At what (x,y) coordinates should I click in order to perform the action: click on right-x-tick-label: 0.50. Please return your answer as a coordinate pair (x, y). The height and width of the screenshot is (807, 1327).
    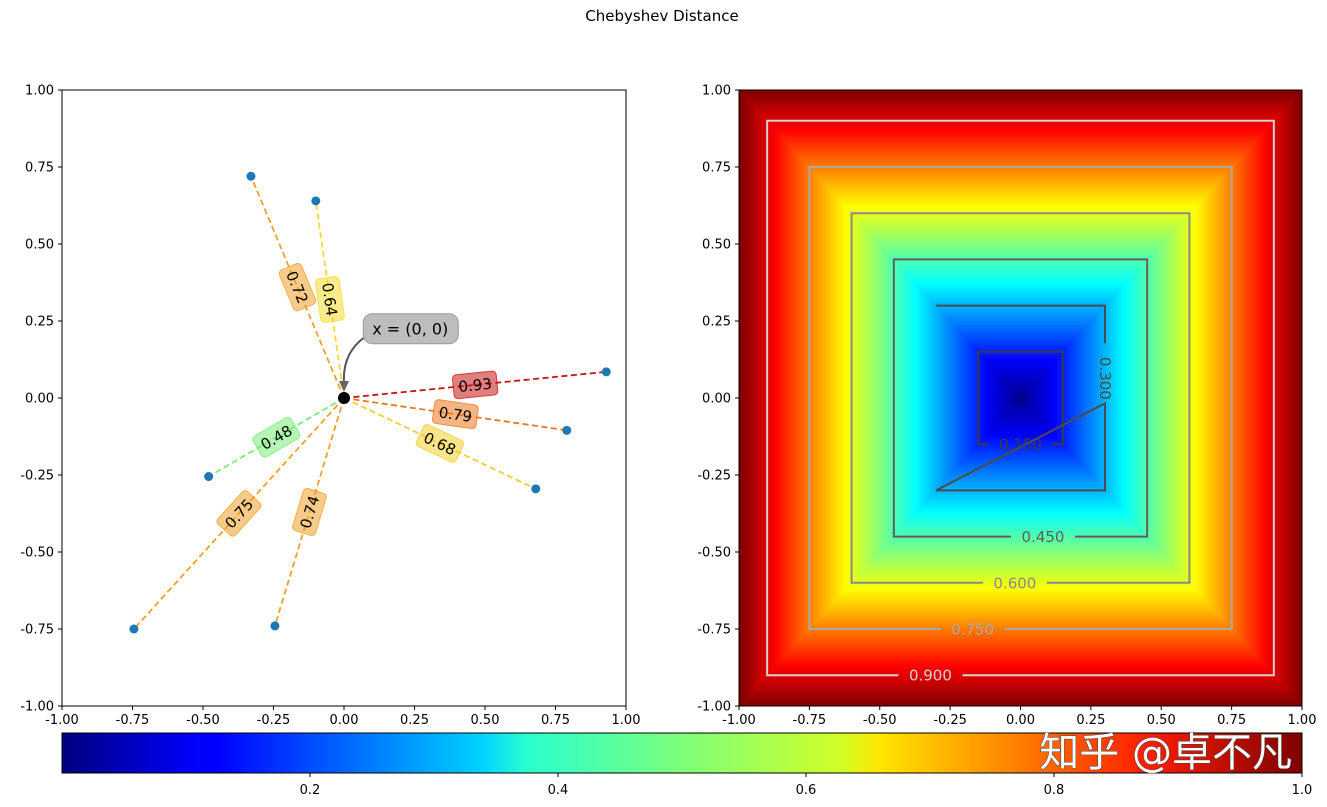
    Looking at the image, I should click on (1161, 720).